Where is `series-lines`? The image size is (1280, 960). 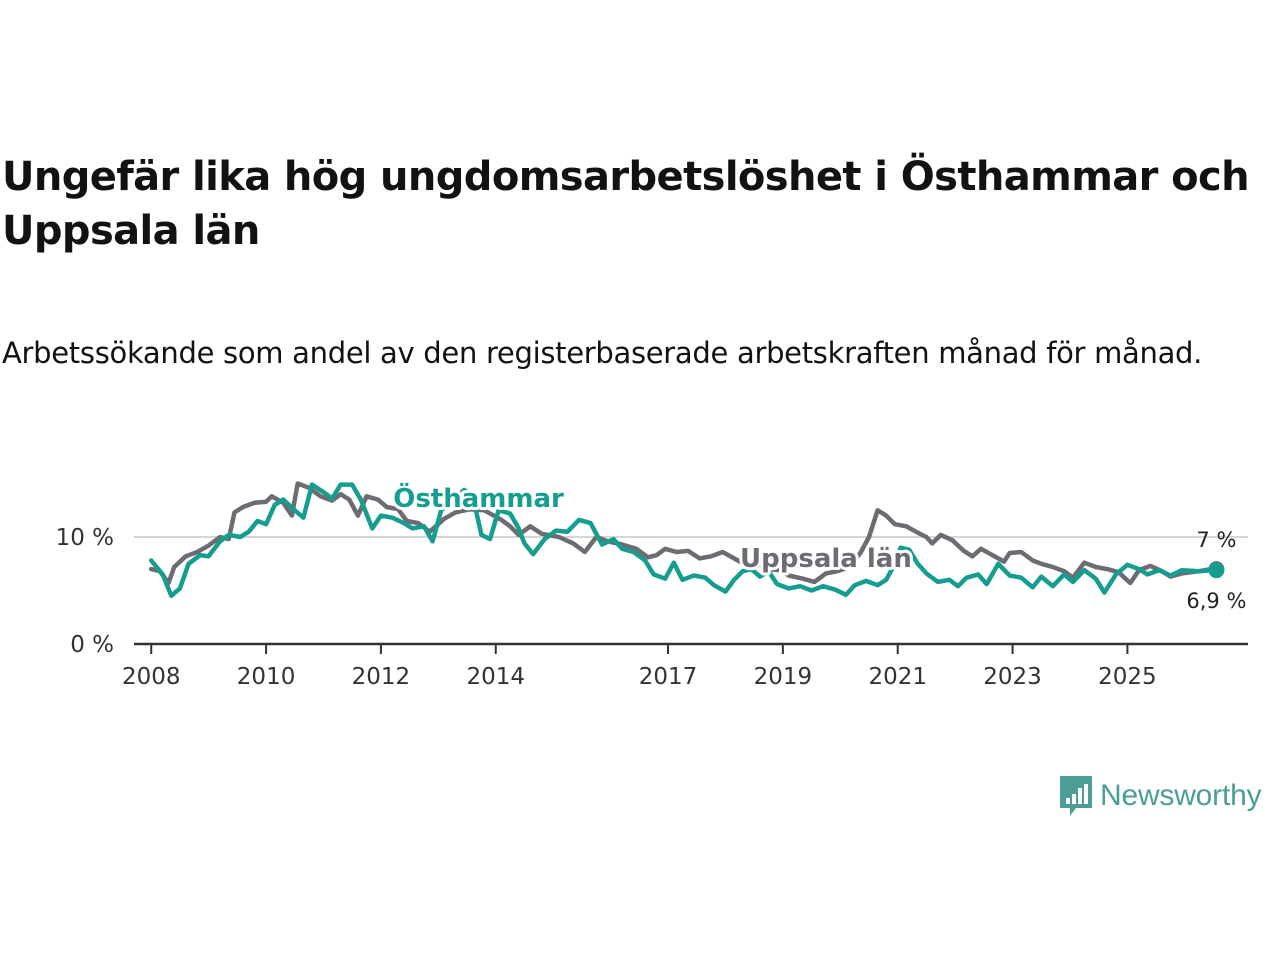
series-lines is located at coordinates (686, 540).